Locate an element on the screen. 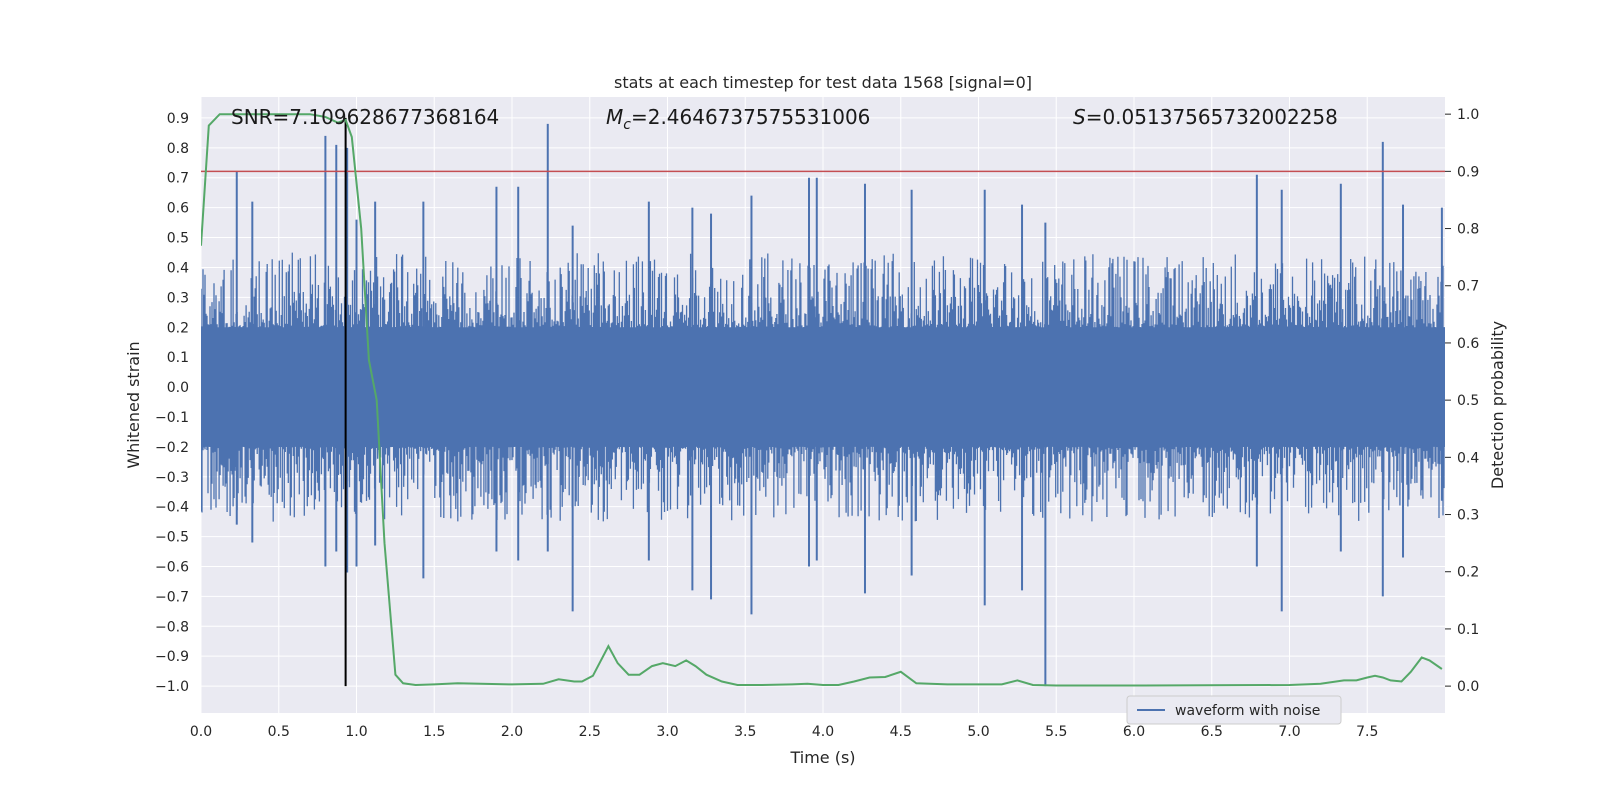  x-tick-label: 5.0 is located at coordinates (978, 732).